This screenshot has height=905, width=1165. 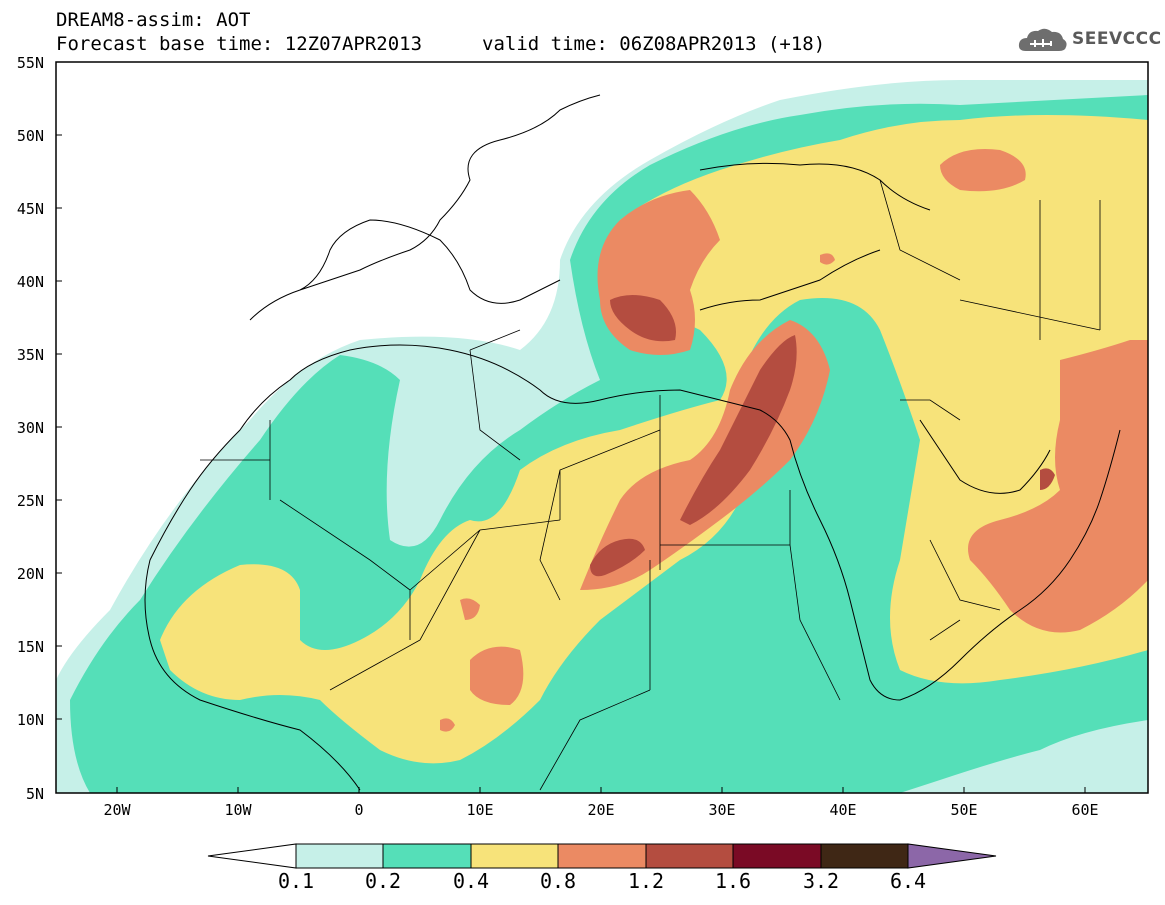 I want to click on lat-label: 20N, so click(x=30, y=574).